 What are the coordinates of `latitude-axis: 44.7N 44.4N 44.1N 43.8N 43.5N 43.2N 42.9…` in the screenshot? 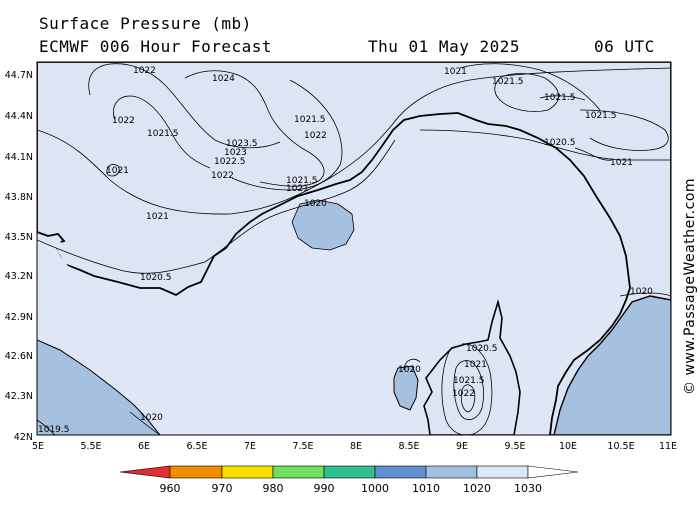 It's located at (19, 256).